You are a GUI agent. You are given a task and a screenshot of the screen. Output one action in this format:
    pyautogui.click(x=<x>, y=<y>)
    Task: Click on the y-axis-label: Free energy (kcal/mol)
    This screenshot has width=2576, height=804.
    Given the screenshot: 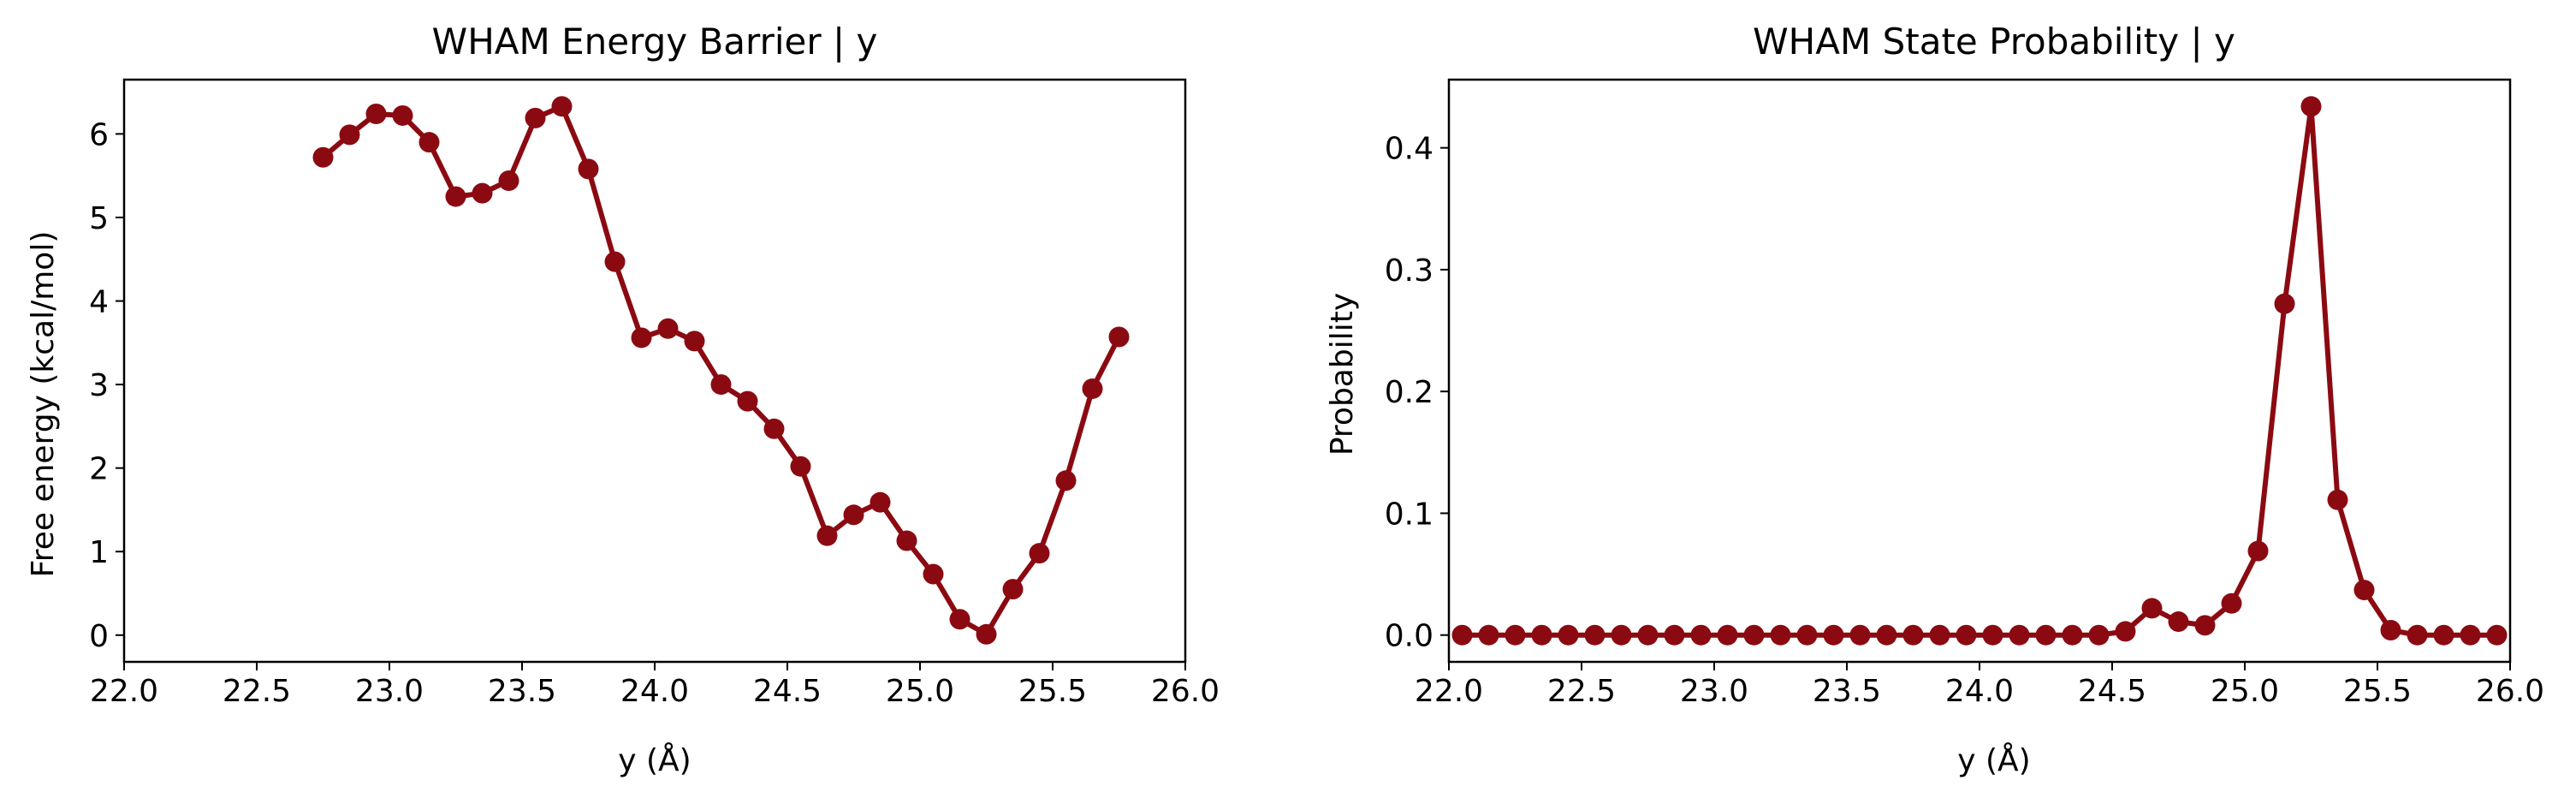 What is the action you would take?
    pyautogui.click(x=43, y=405)
    